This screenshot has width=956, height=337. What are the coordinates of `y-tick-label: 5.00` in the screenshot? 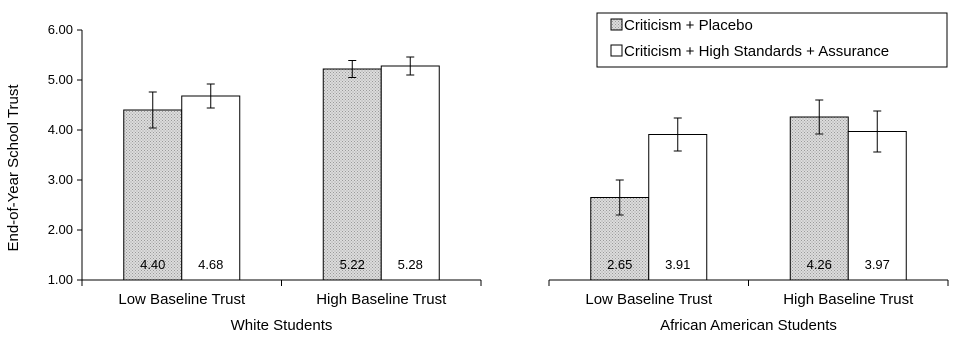 It's located at (60, 79).